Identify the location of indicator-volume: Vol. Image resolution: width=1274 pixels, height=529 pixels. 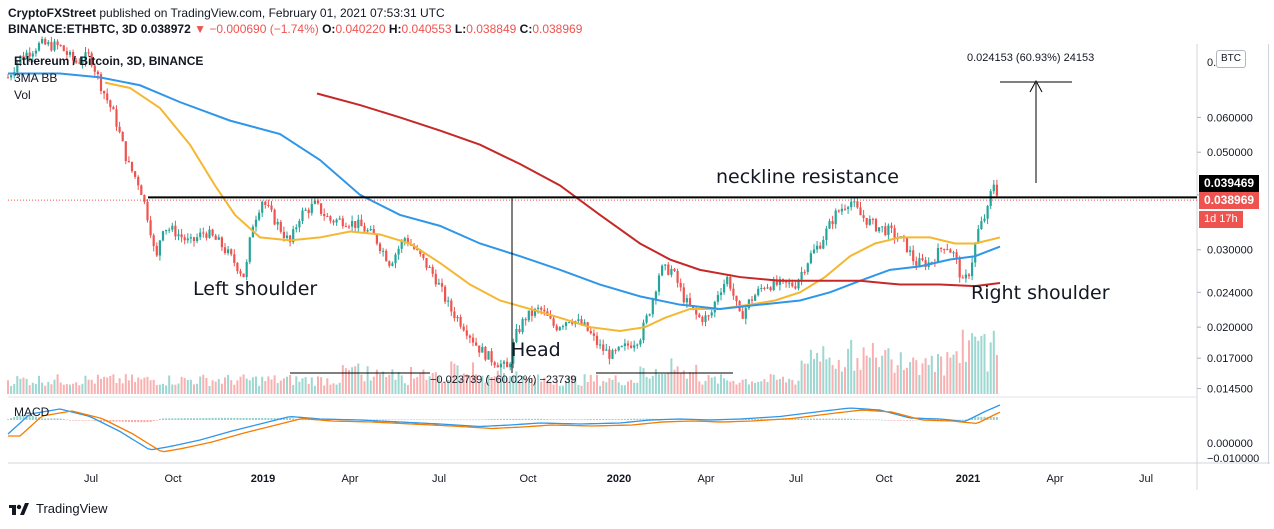
(22, 95).